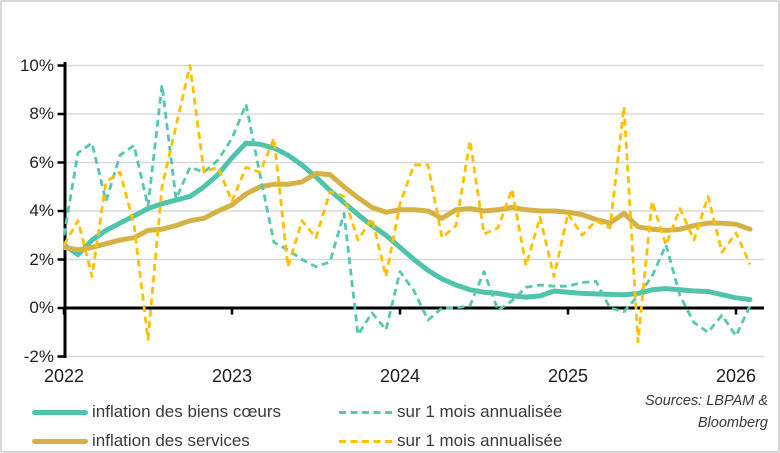 The height and width of the screenshot is (453, 780). Describe the element at coordinates (683, 412) in the screenshot. I see `source-note: Sources: LBPAM & Bloomberg` at that location.